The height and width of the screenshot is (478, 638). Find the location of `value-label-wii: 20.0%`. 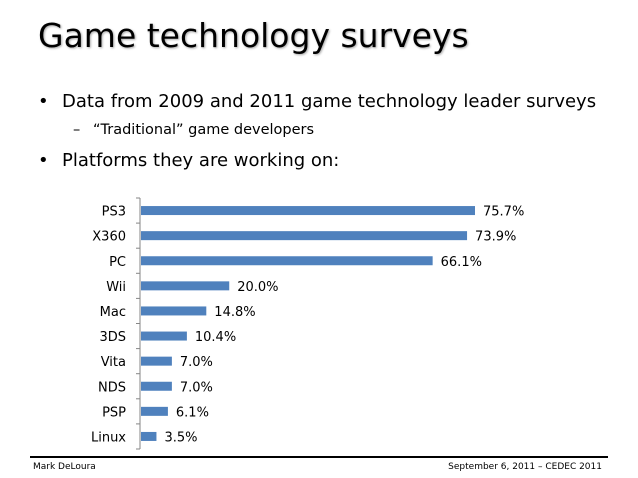

value-label-wii: 20.0% is located at coordinates (257, 287).